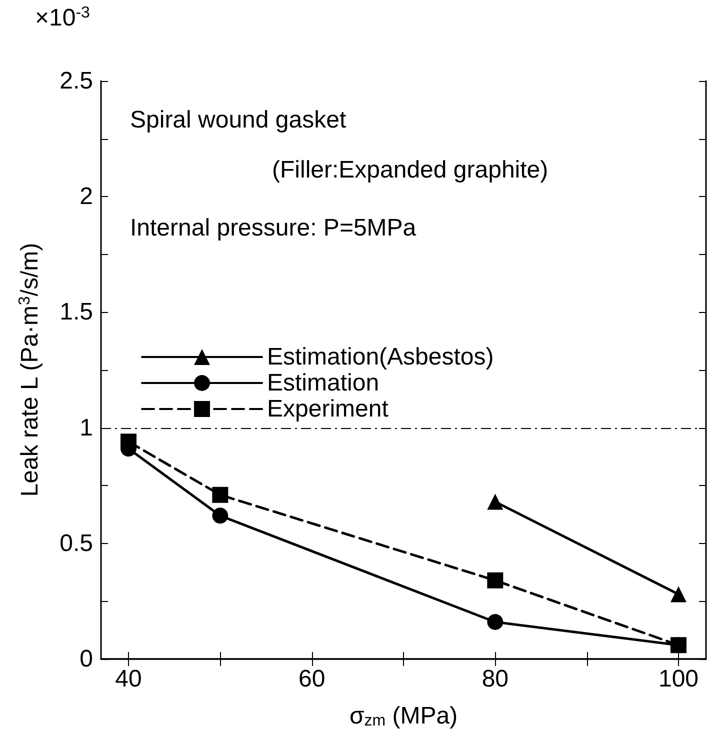 This screenshot has height=745, width=708. What do you see at coordinates (76, 312) in the screenshot?
I see `y-tick-label: 1.5` at bounding box center [76, 312].